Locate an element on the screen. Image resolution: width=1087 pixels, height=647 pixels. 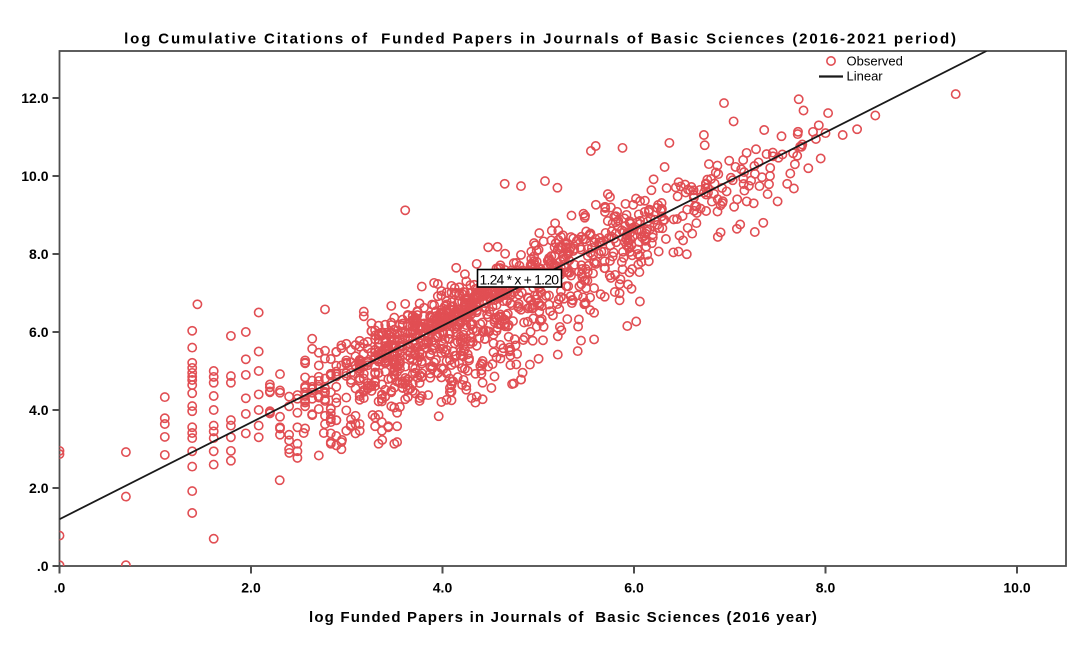
svg-text: Observed is located at coordinates (875, 61).